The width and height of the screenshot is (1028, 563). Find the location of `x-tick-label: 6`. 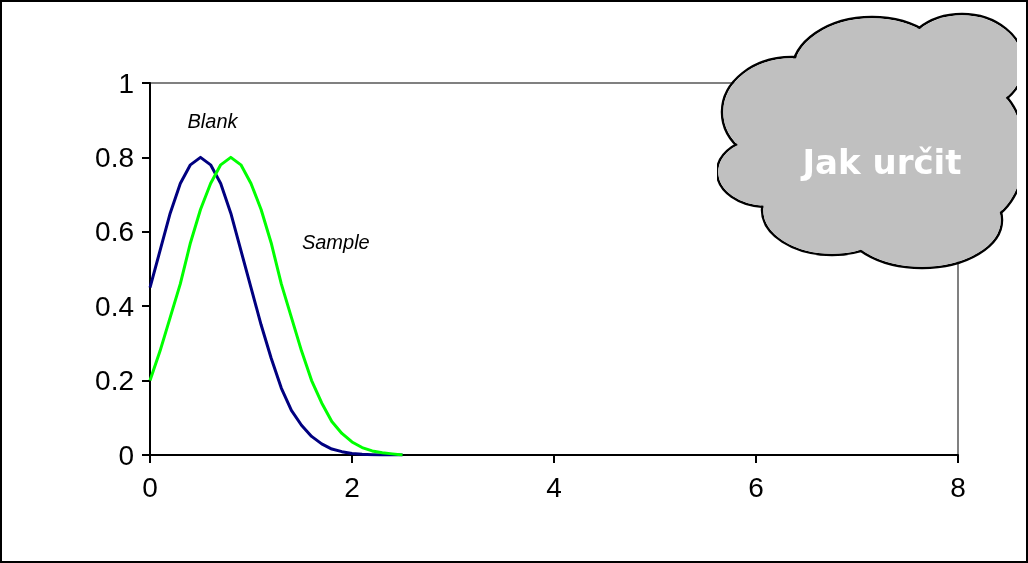

x-tick-label: 6 is located at coordinates (756, 487).